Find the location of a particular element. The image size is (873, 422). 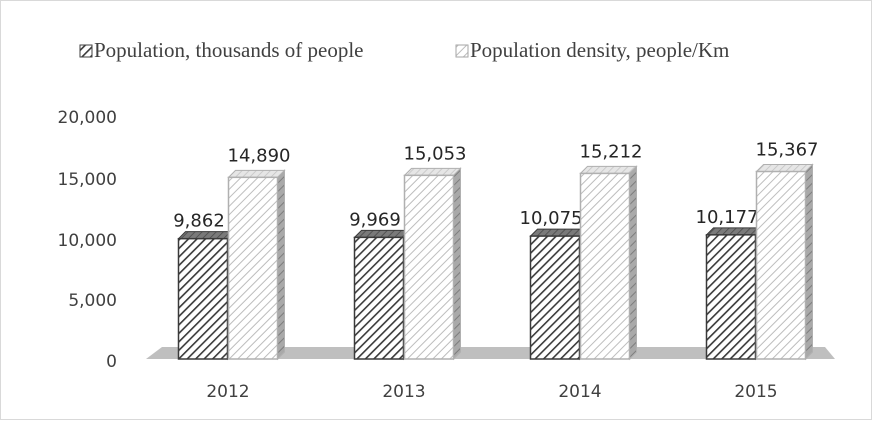

y-tick-label: 0 is located at coordinates (111, 362).